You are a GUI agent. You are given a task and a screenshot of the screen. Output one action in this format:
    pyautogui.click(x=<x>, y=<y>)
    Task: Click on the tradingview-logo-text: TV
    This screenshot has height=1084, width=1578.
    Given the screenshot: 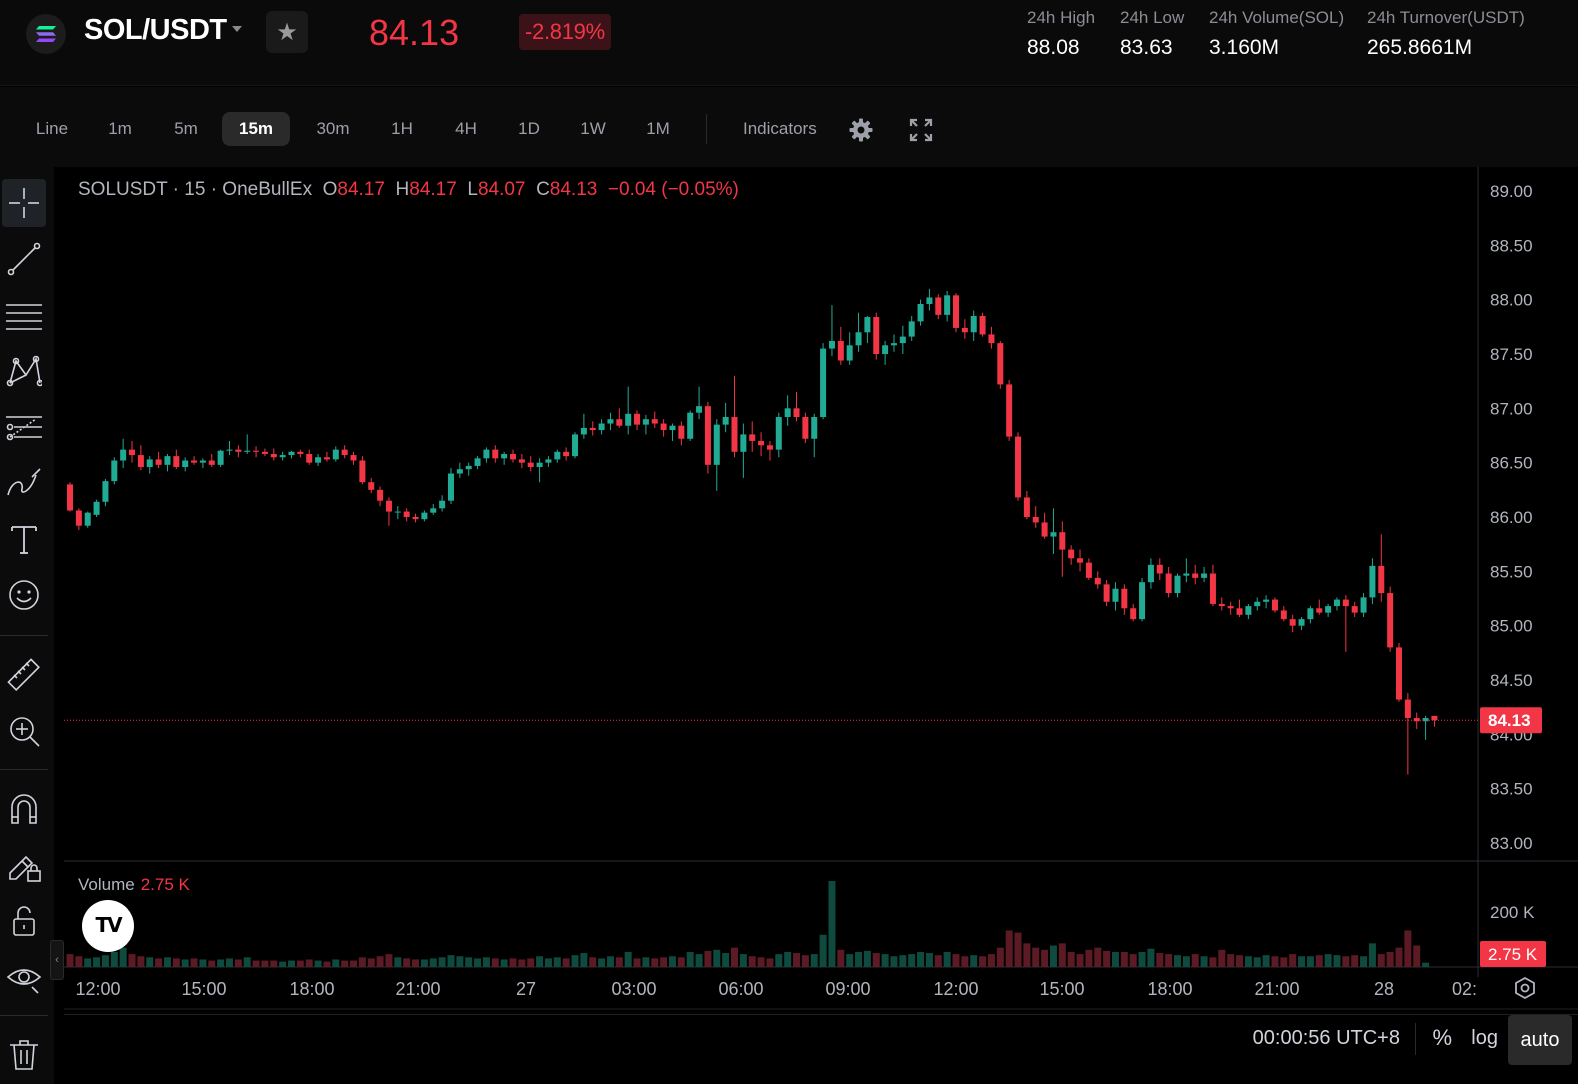 What is the action you would take?
    pyautogui.click(x=108, y=925)
    